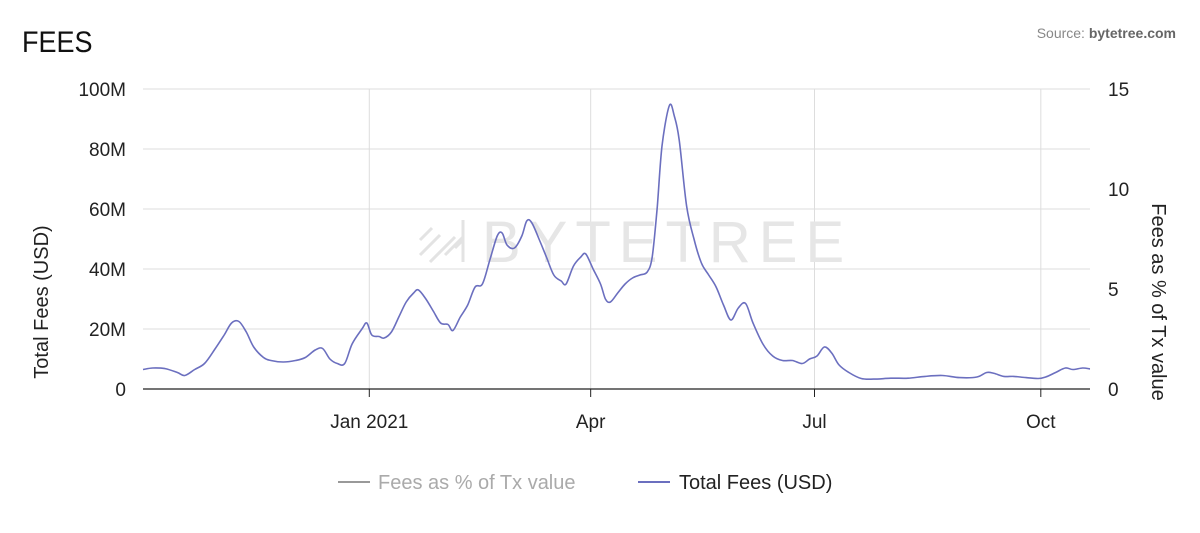 This screenshot has height=533, width=1200. Describe the element at coordinates (1113, 290) in the screenshot. I see `y2-tick-label: 5` at that location.